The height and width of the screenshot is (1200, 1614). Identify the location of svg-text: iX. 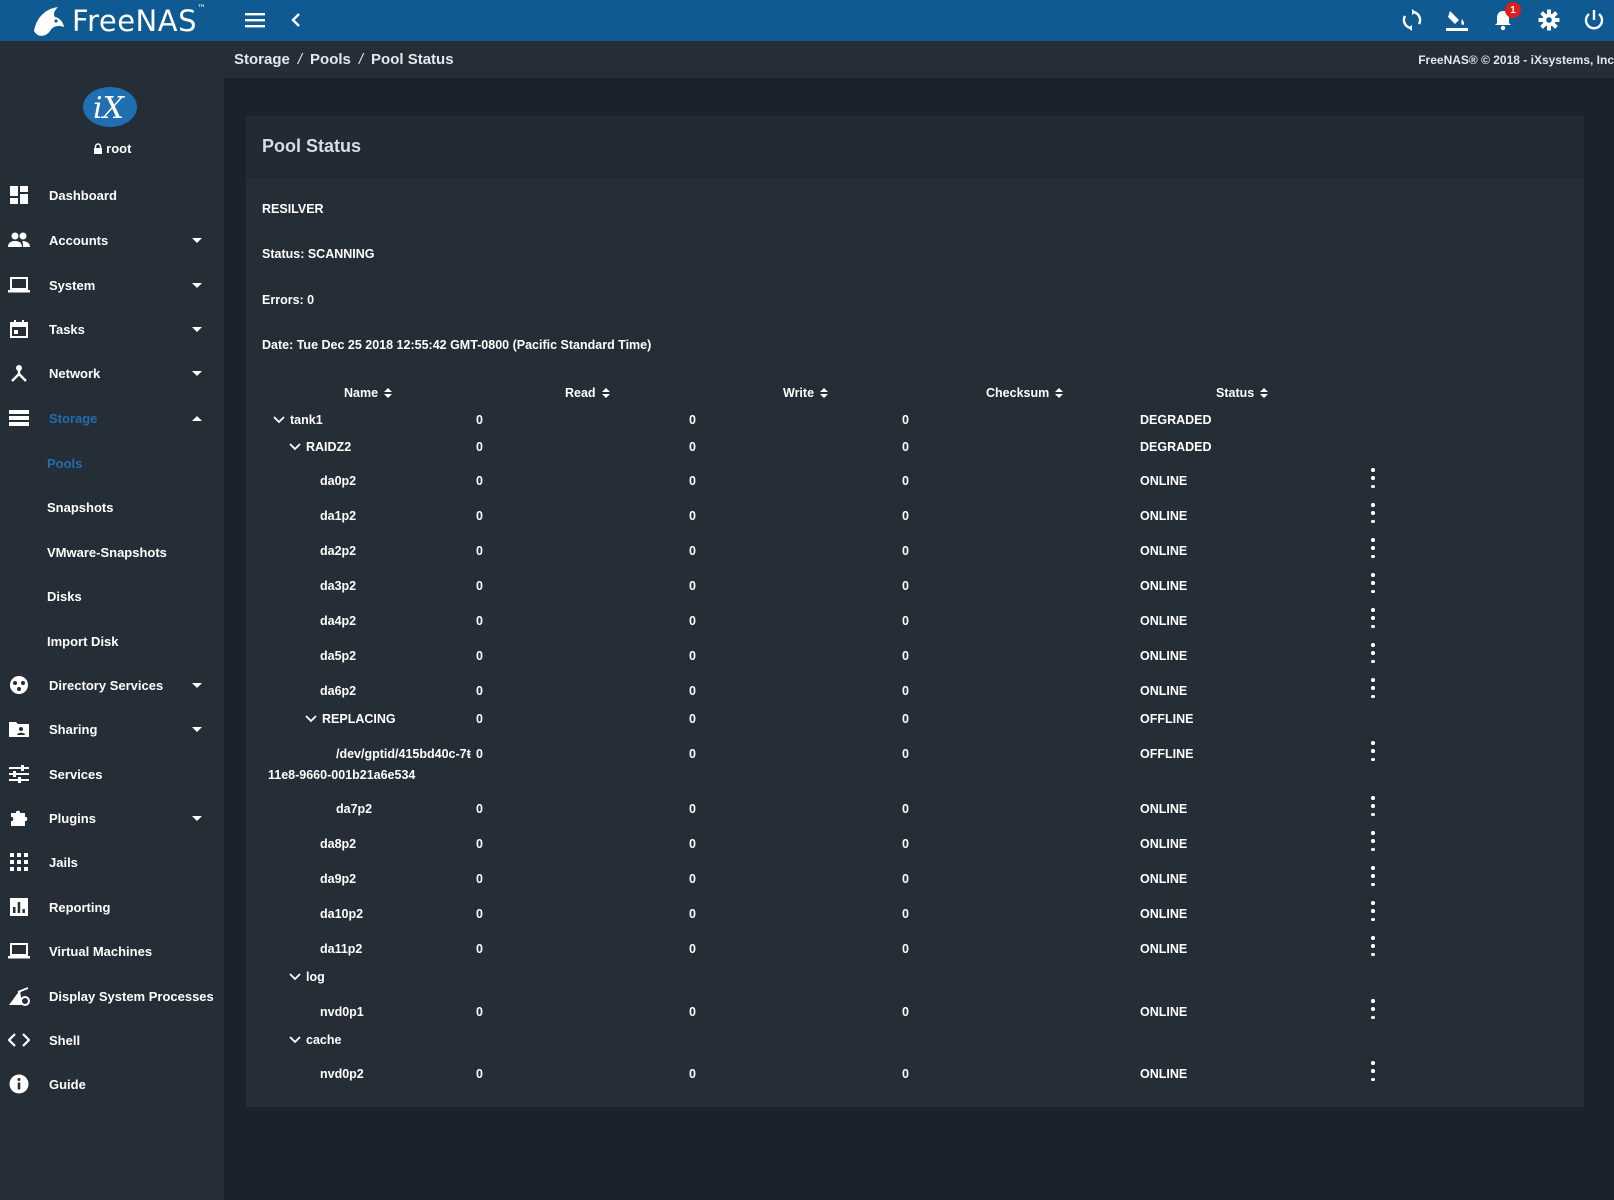
(109, 108).